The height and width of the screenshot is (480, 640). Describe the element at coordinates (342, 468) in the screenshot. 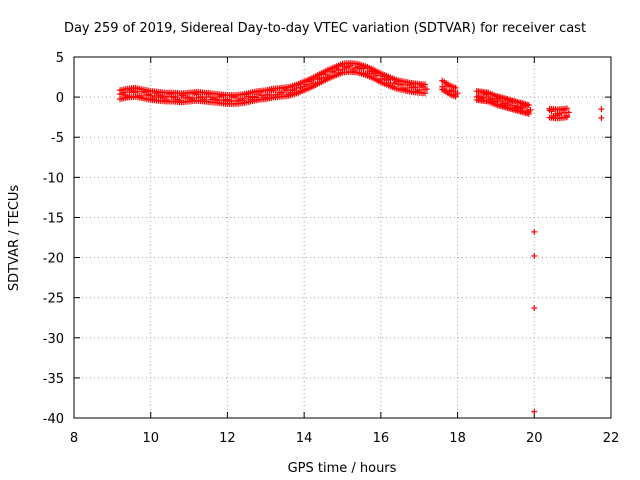

I see `x-axis-label: GPS time / hours` at that location.